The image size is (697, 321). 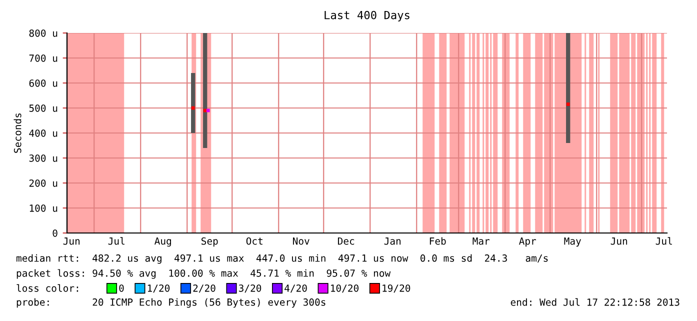 What do you see at coordinates (43, 133) in the screenshot?
I see `y-tick-label: 400 u` at bounding box center [43, 133].